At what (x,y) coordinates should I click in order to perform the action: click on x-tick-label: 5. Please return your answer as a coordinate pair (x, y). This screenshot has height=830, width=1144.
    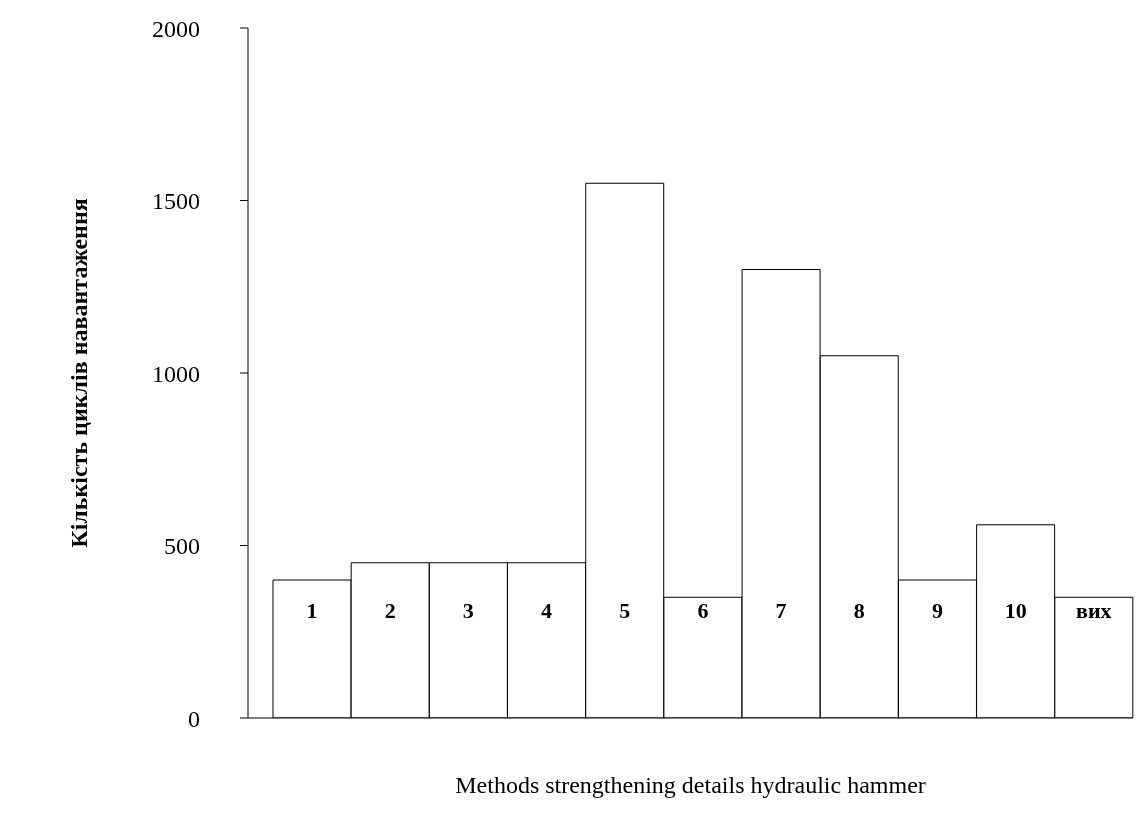
    Looking at the image, I should click on (625, 610).